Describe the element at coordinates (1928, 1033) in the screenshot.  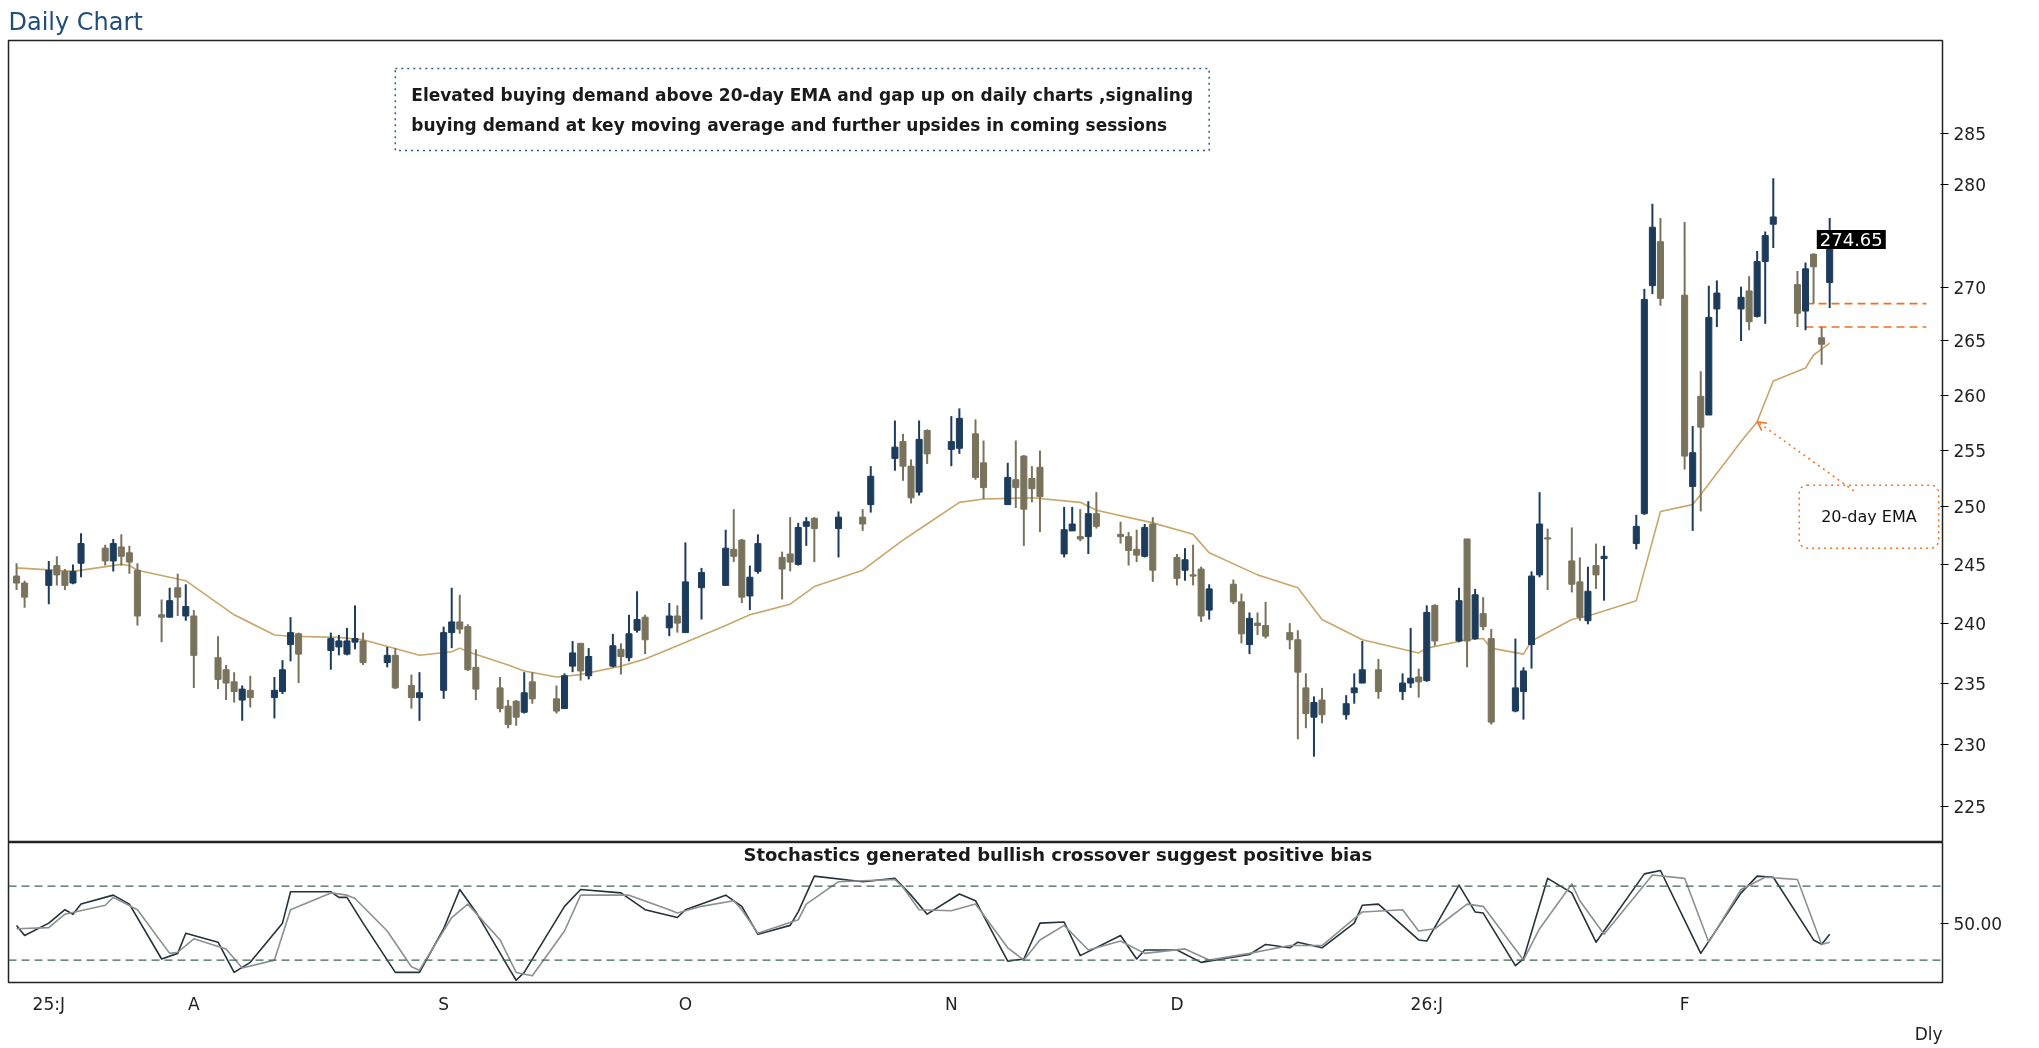
I see `text: Dly` at that location.